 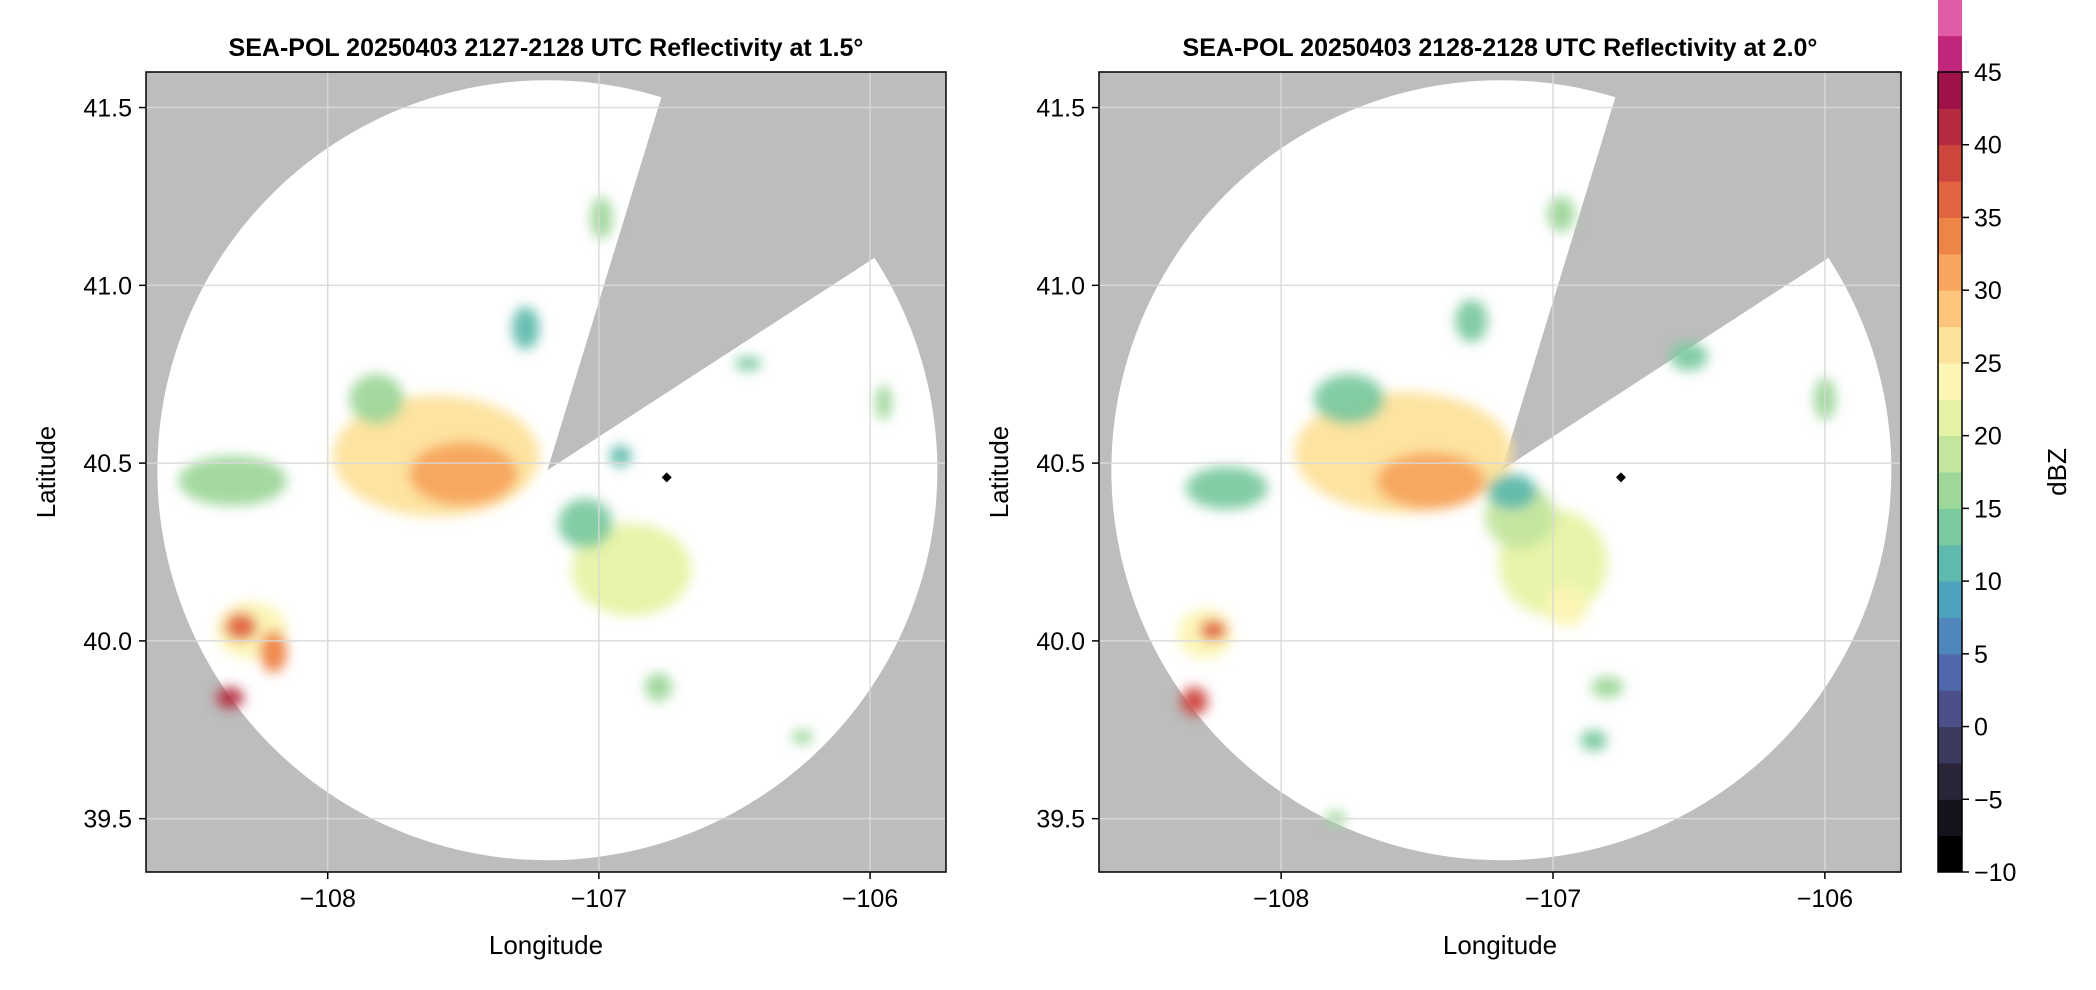 What do you see at coordinates (1988, 73) in the screenshot?
I see `colorbar-tick-label: 45` at bounding box center [1988, 73].